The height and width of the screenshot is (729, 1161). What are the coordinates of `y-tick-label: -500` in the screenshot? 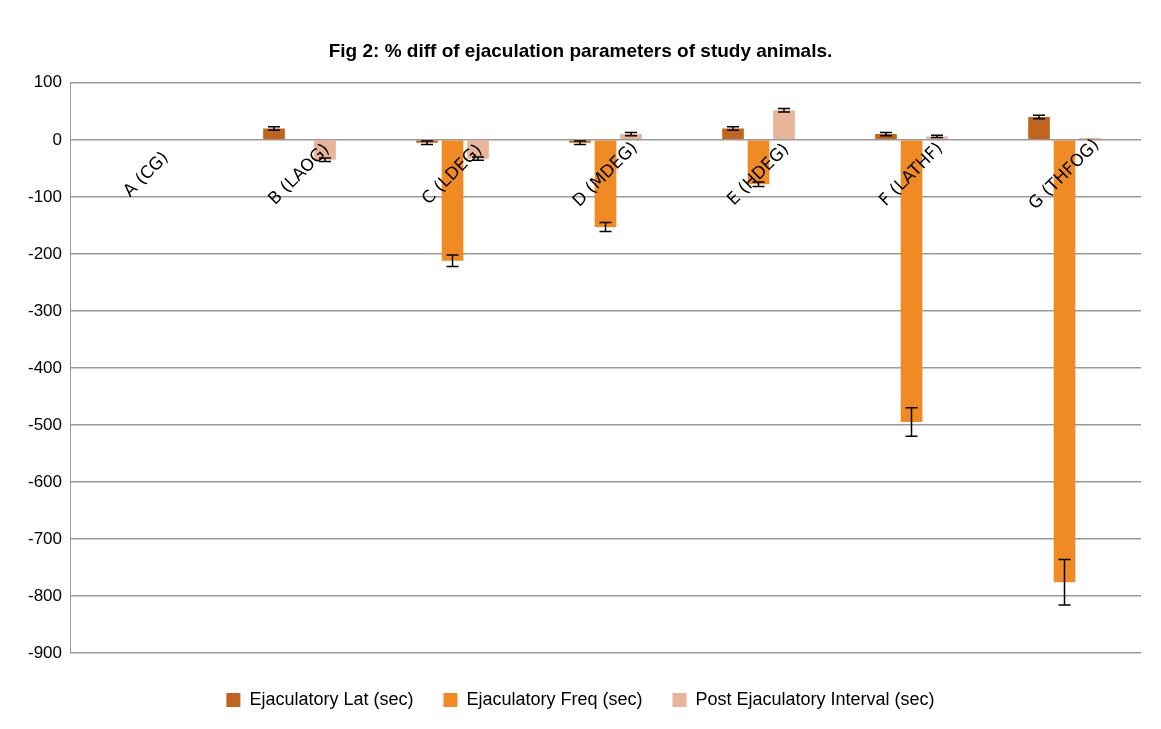 It's located at (45, 424).